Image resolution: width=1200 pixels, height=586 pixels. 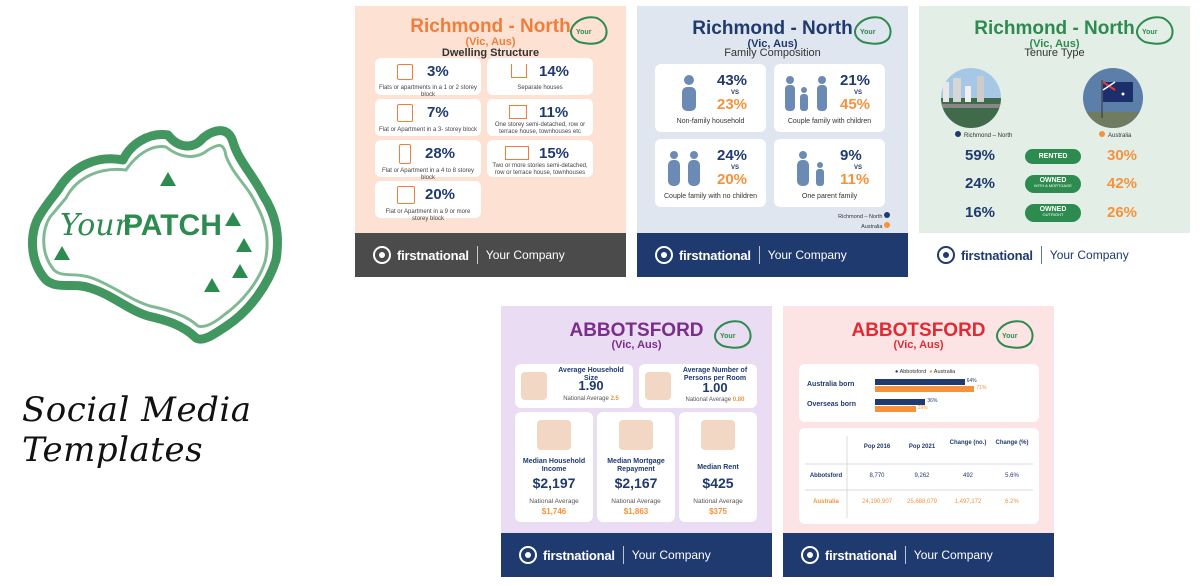 I want to click on table-cell: 9,262, so click(x=922, y=476).